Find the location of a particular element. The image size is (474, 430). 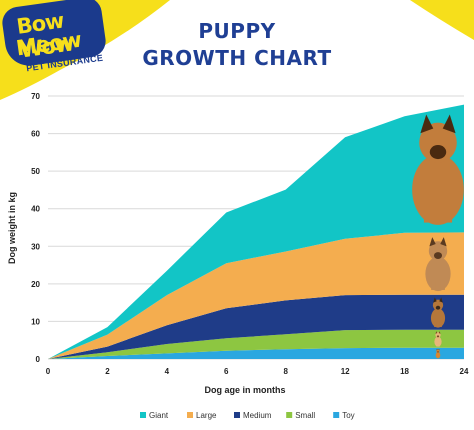

dog-illustrations is located at coordinates (438, 236).